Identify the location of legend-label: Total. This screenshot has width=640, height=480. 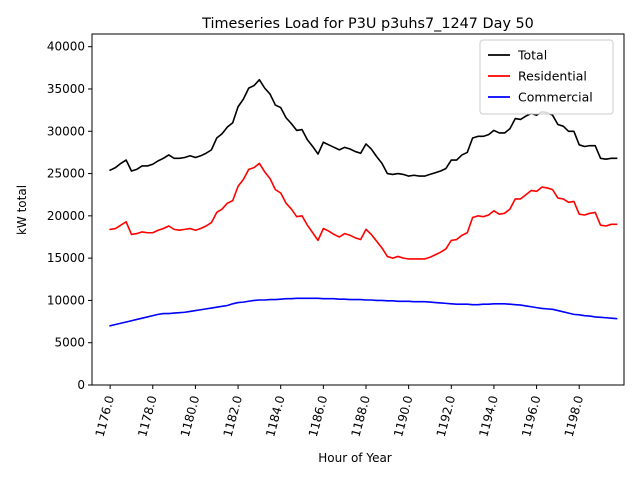
(532, 55).